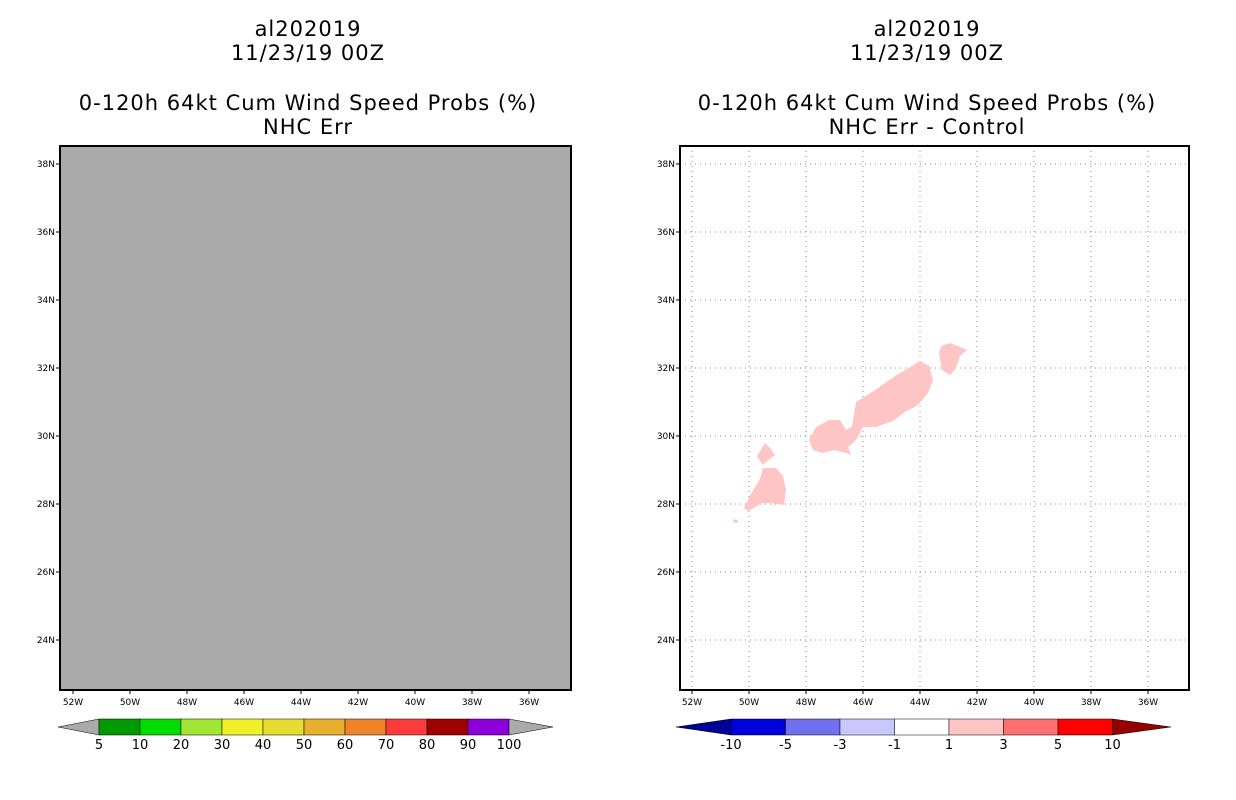  I want to click on right-x-axis: 52W 50W 48W 46W 44W 42W 40W 38W 36W, so click(920, 699).